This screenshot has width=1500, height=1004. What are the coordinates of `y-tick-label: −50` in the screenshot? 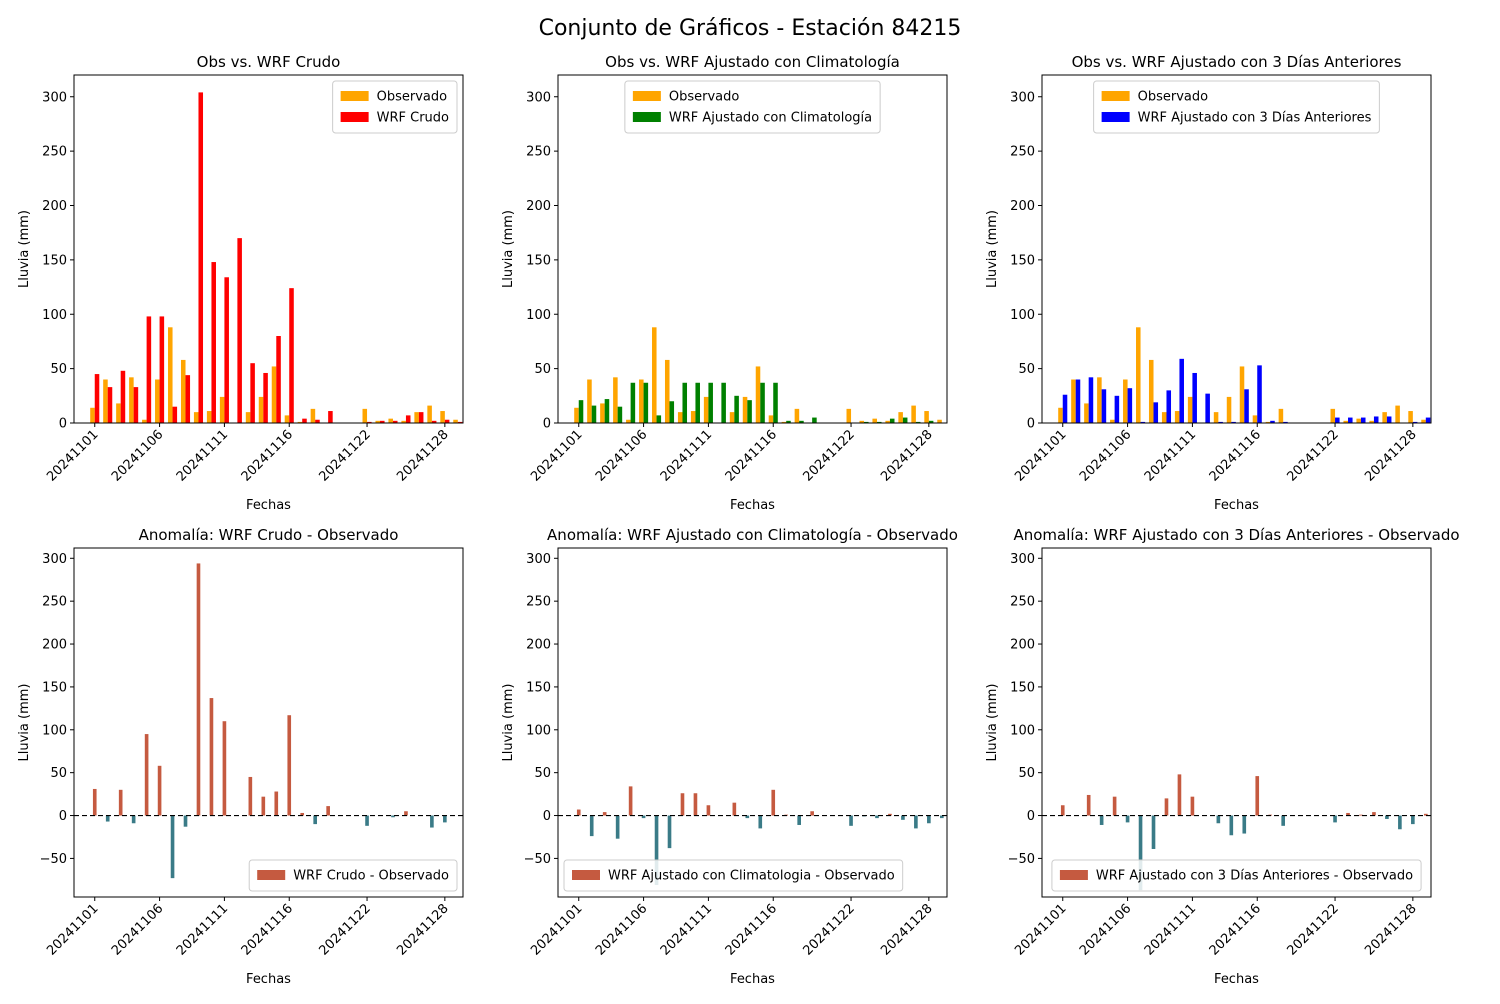 It's located at (53, 859).